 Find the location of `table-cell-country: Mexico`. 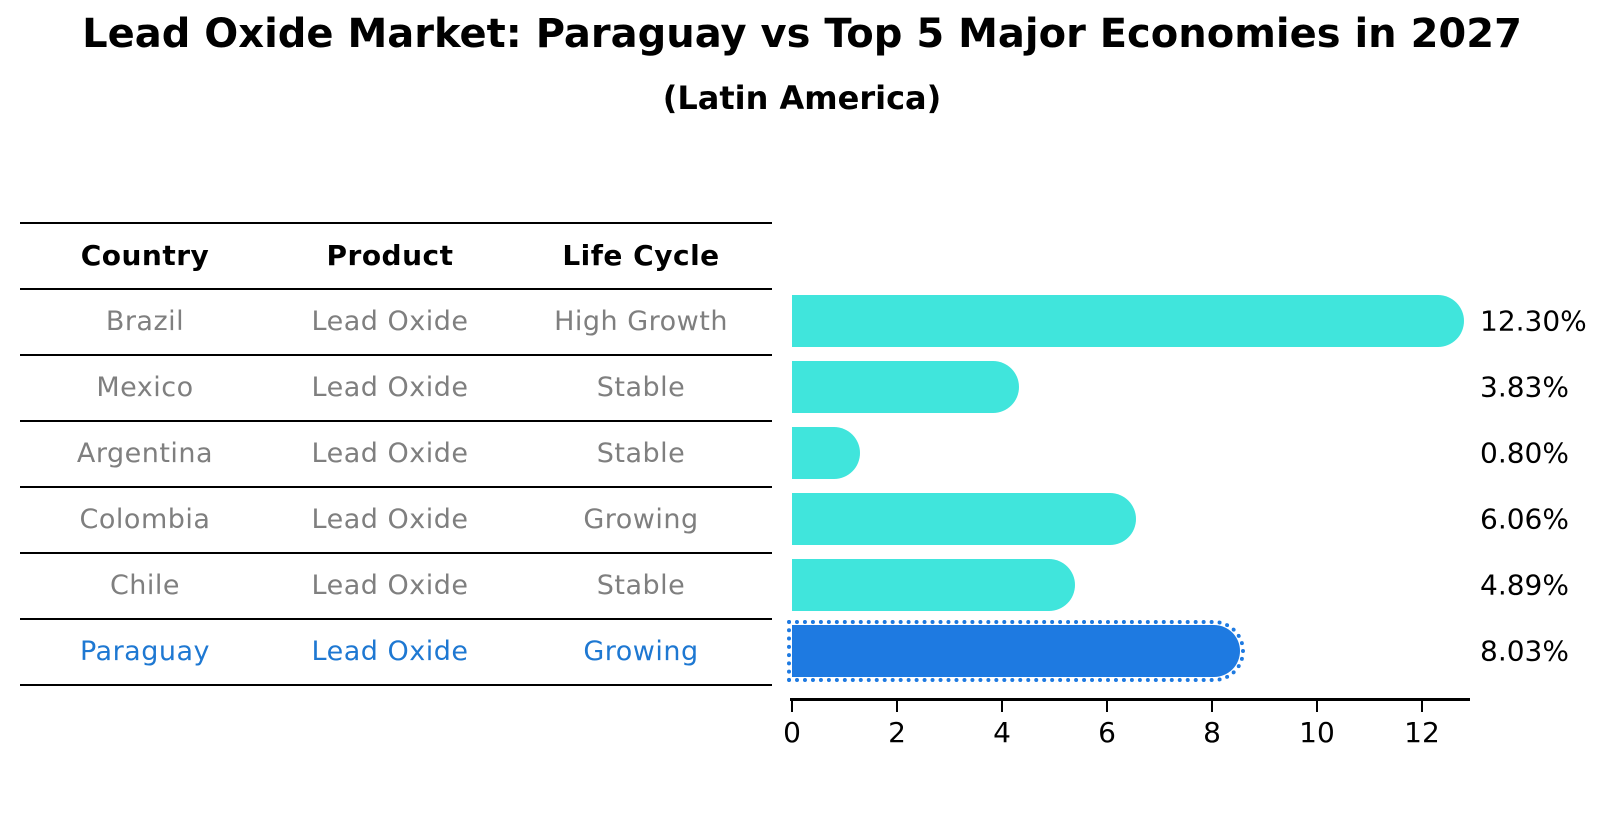

table-cell-country: Mexico is located at coordinates (145, 387).